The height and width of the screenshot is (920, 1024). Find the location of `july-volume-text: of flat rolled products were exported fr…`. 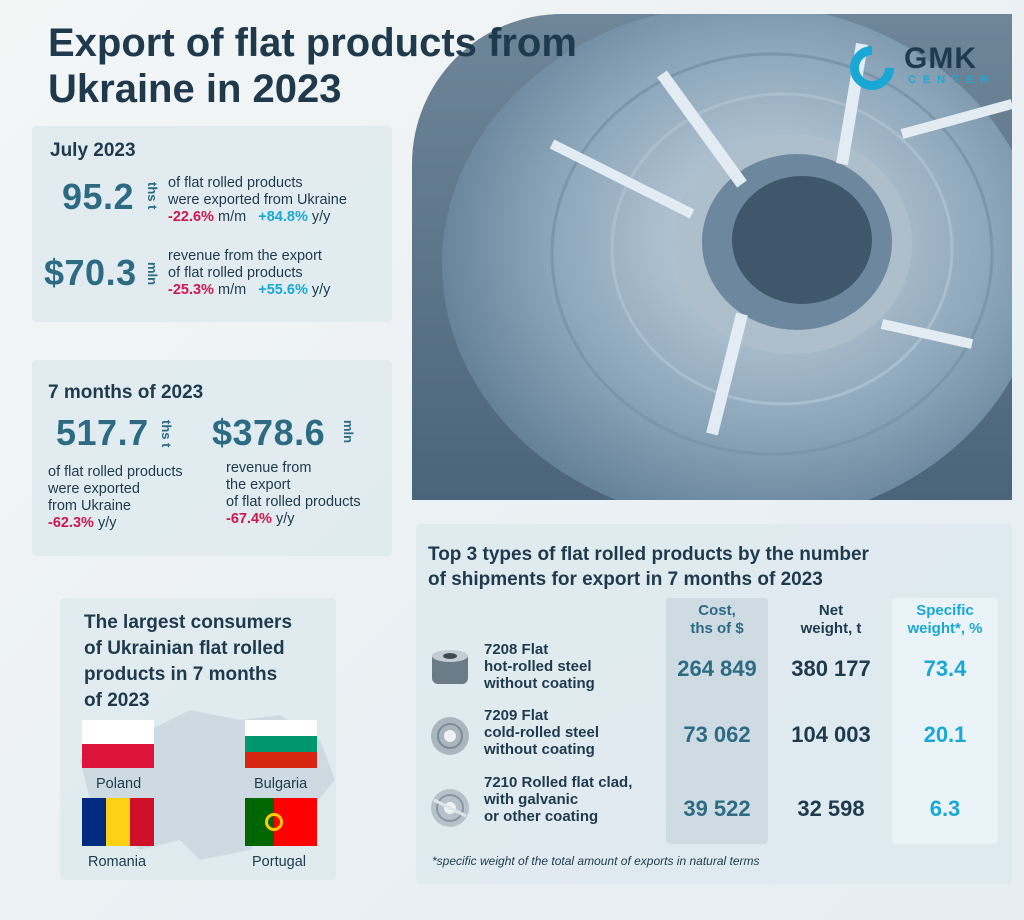

july-volume-text: of flat rolled products were exported fr… is located at coordinates (257, 200).